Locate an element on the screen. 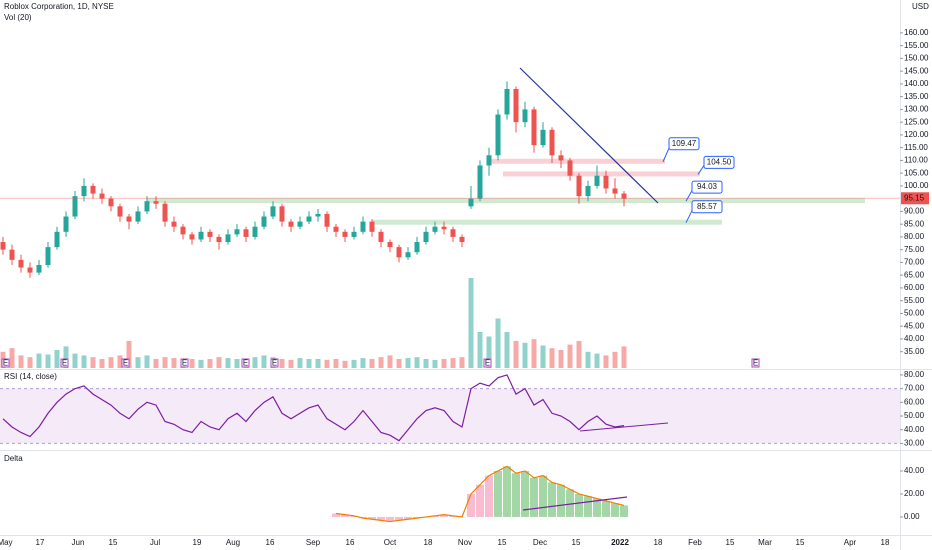  x-tick-label: Nov is located at coordinates (465, 542).